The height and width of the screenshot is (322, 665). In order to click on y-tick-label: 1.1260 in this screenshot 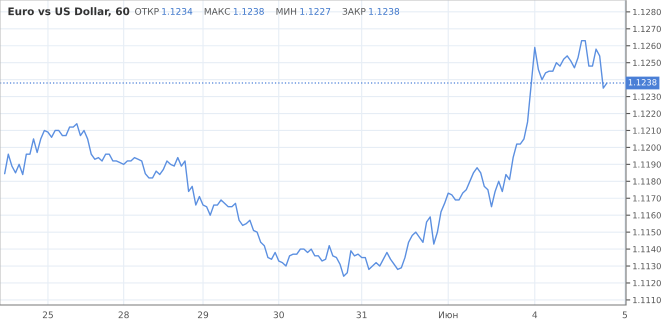, I will do `click(647, 46)`.